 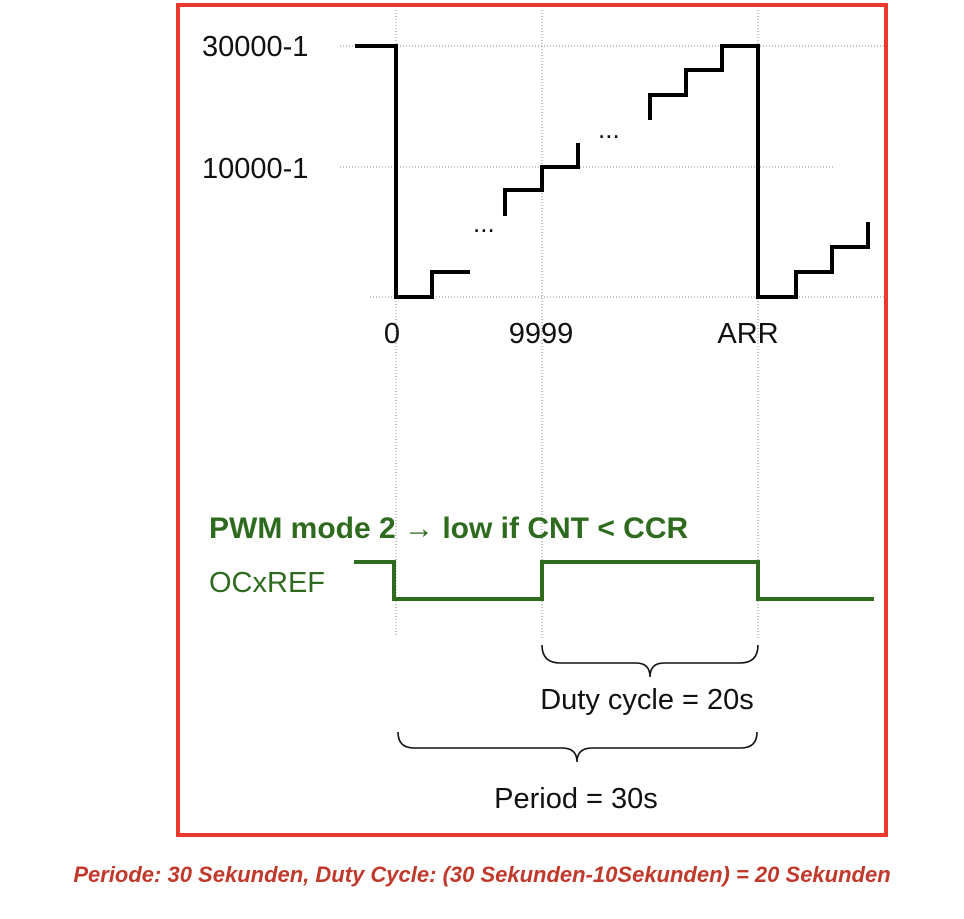 What do you see at coordinates (577, 747) in the screenshot?
I see `period-brace` at bounding box center [577, 747].